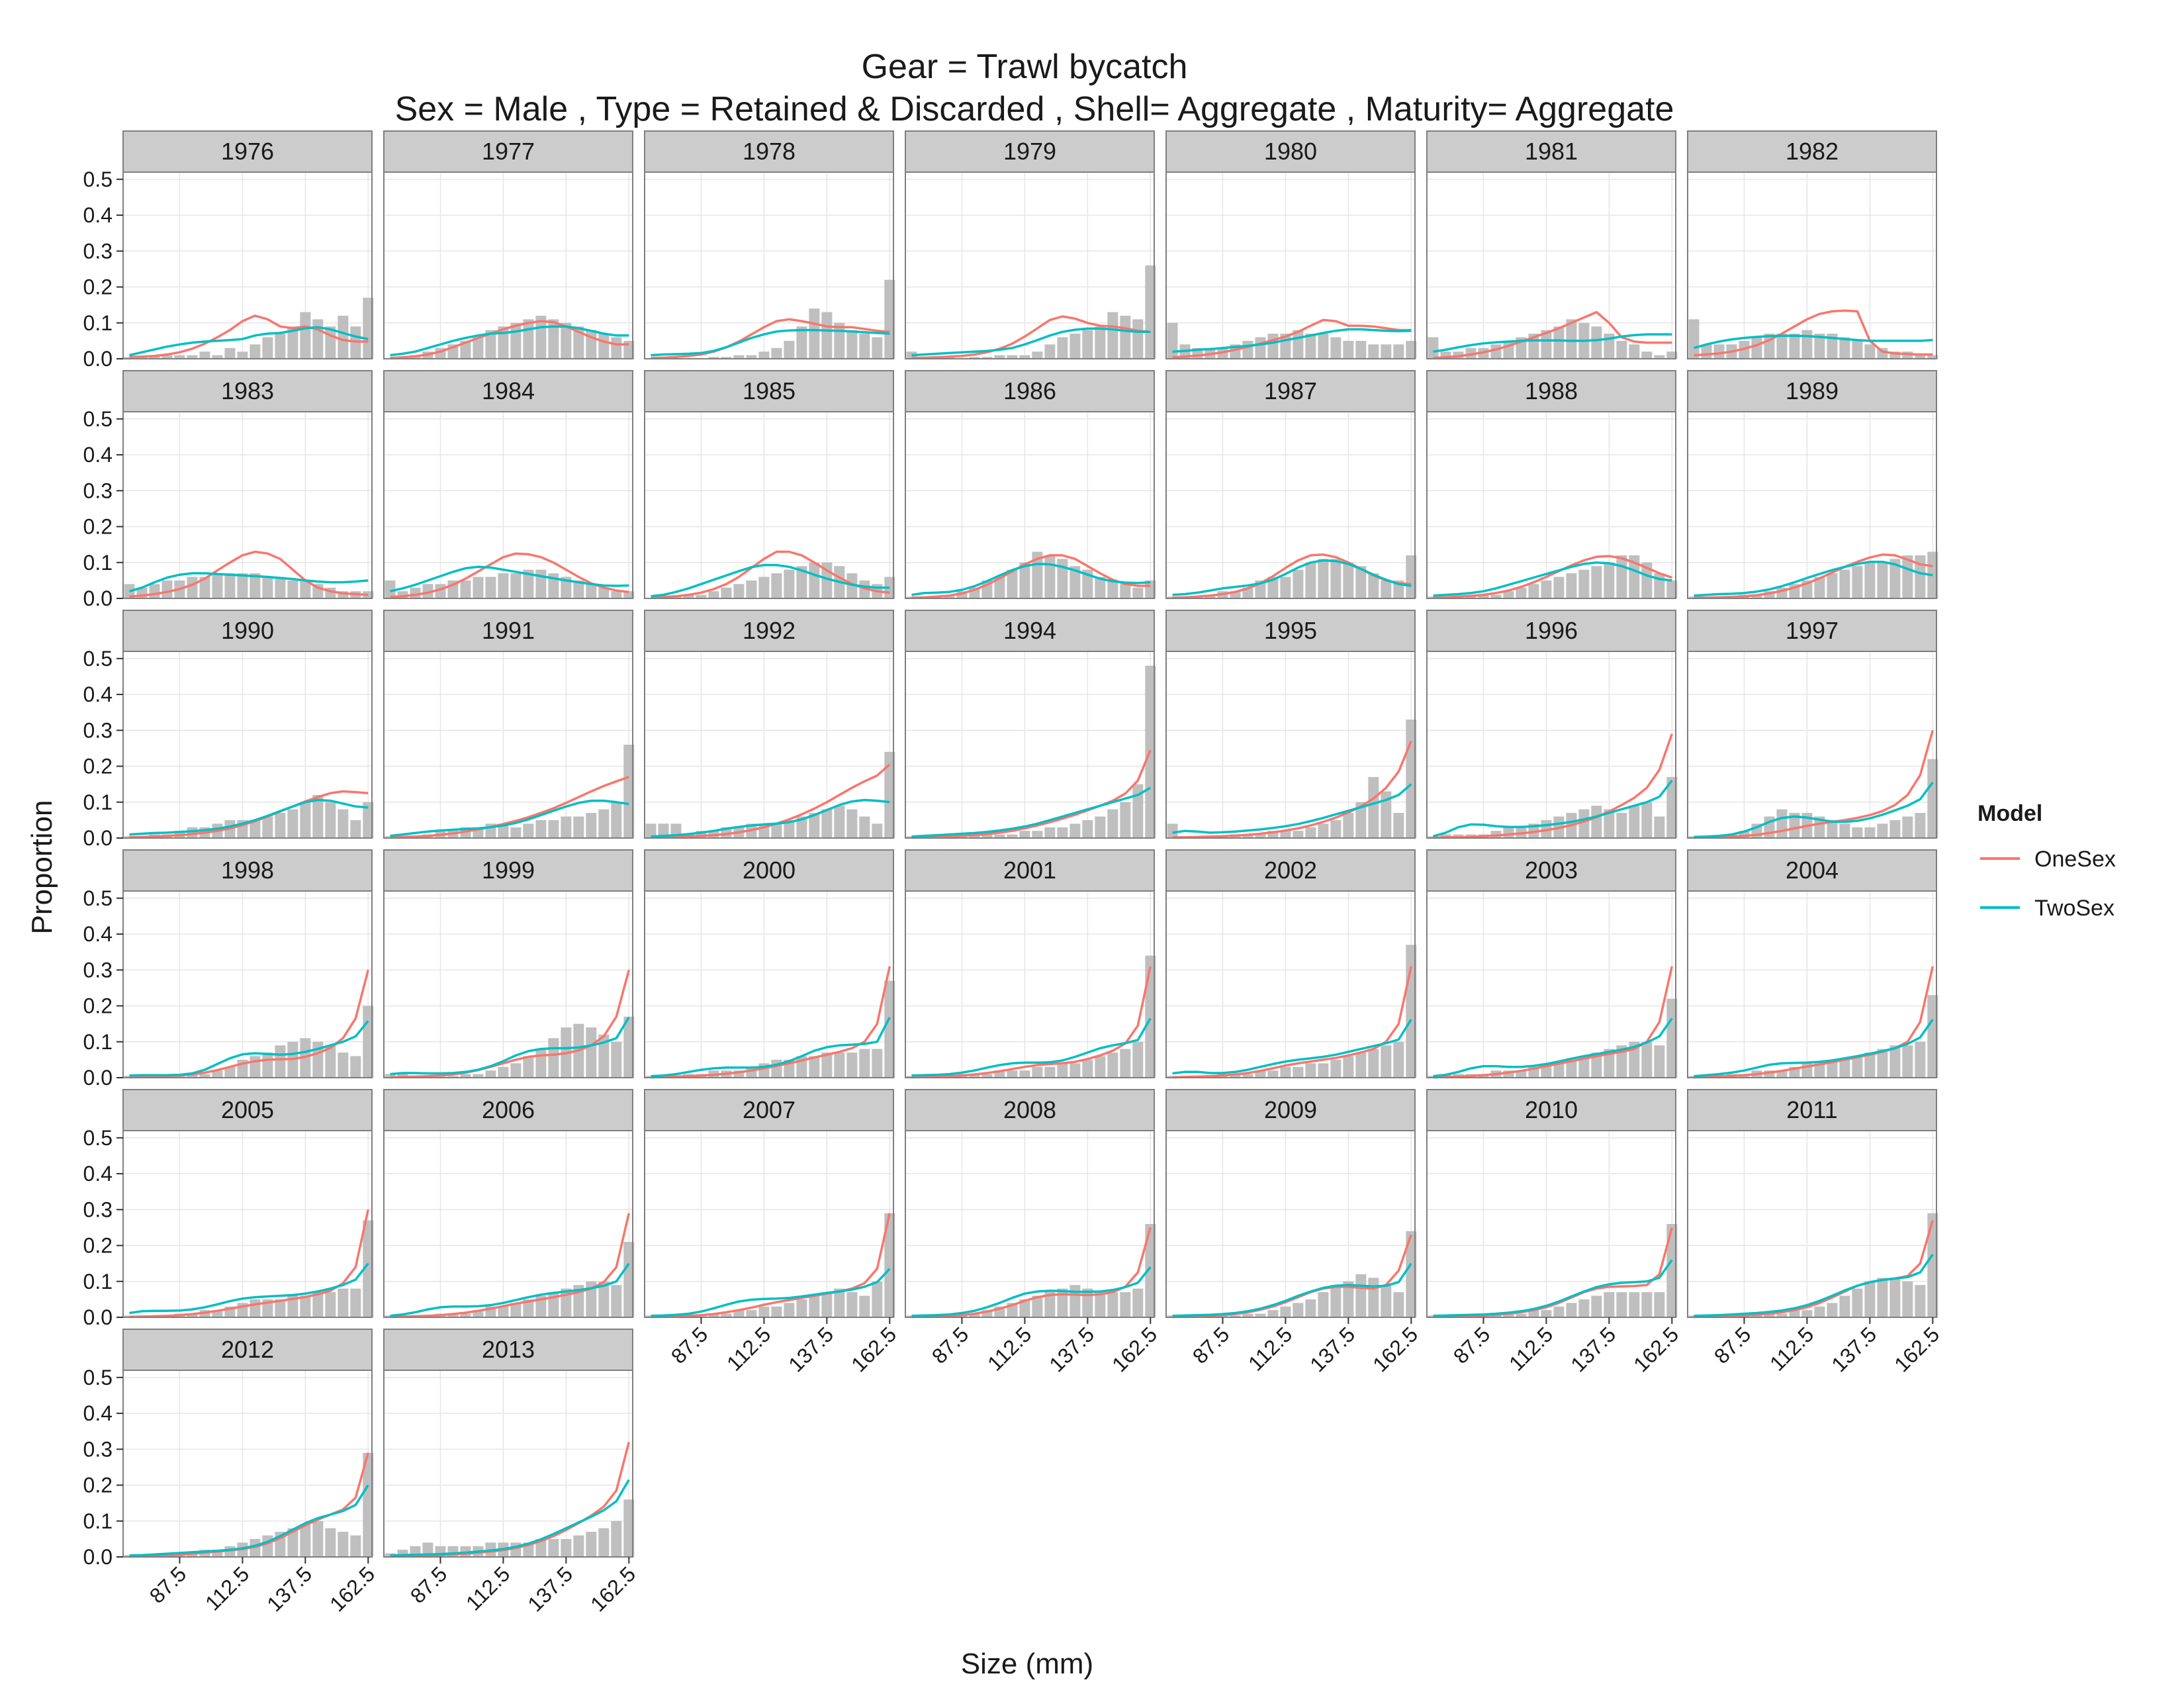 This screenshot has height=1688, width=2184. Describe the element at coordinates (769, 724) in the screenshot. I see `facet-panel-1992: 1992` at that location.